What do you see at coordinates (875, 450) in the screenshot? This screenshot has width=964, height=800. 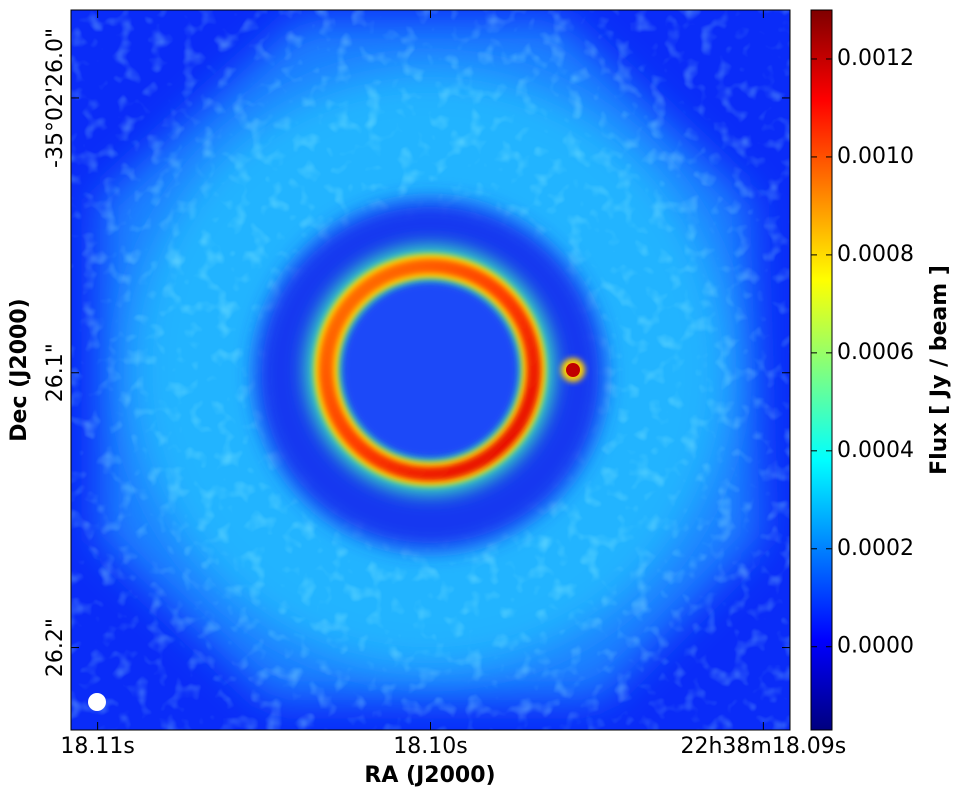 I see `colorbar-tick-label: 0.0004` at bounding box center [875, 450].